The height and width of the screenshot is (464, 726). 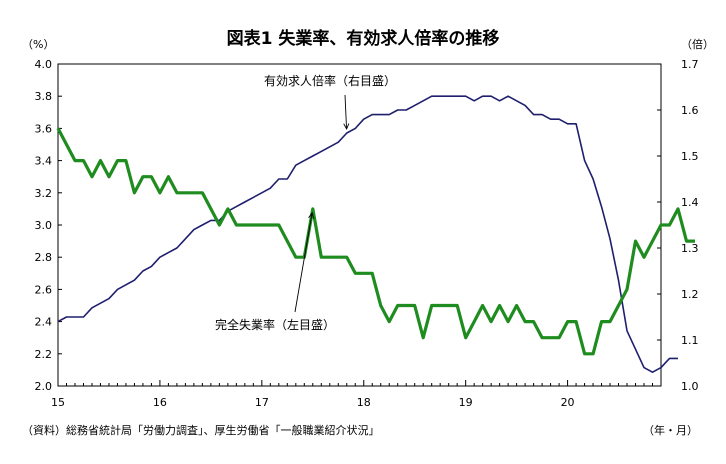 What do you see at coordinates (690, 110) in the screenshot?
I see `right-tick-label: 1.6` at bounding box center [690, 110].